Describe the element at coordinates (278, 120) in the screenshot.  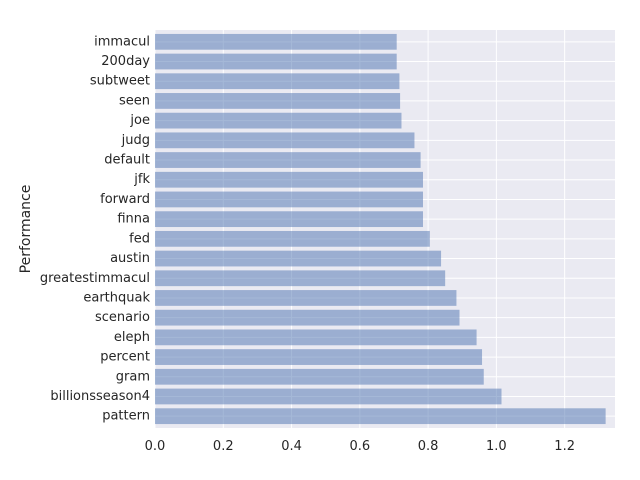
I see `bar-joe` at that location.